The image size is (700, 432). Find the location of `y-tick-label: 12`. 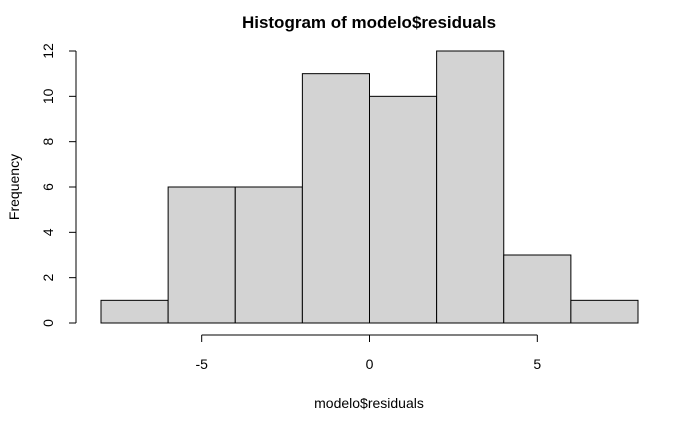

y-tick-label: 12 is located at coordinates (48, 51).